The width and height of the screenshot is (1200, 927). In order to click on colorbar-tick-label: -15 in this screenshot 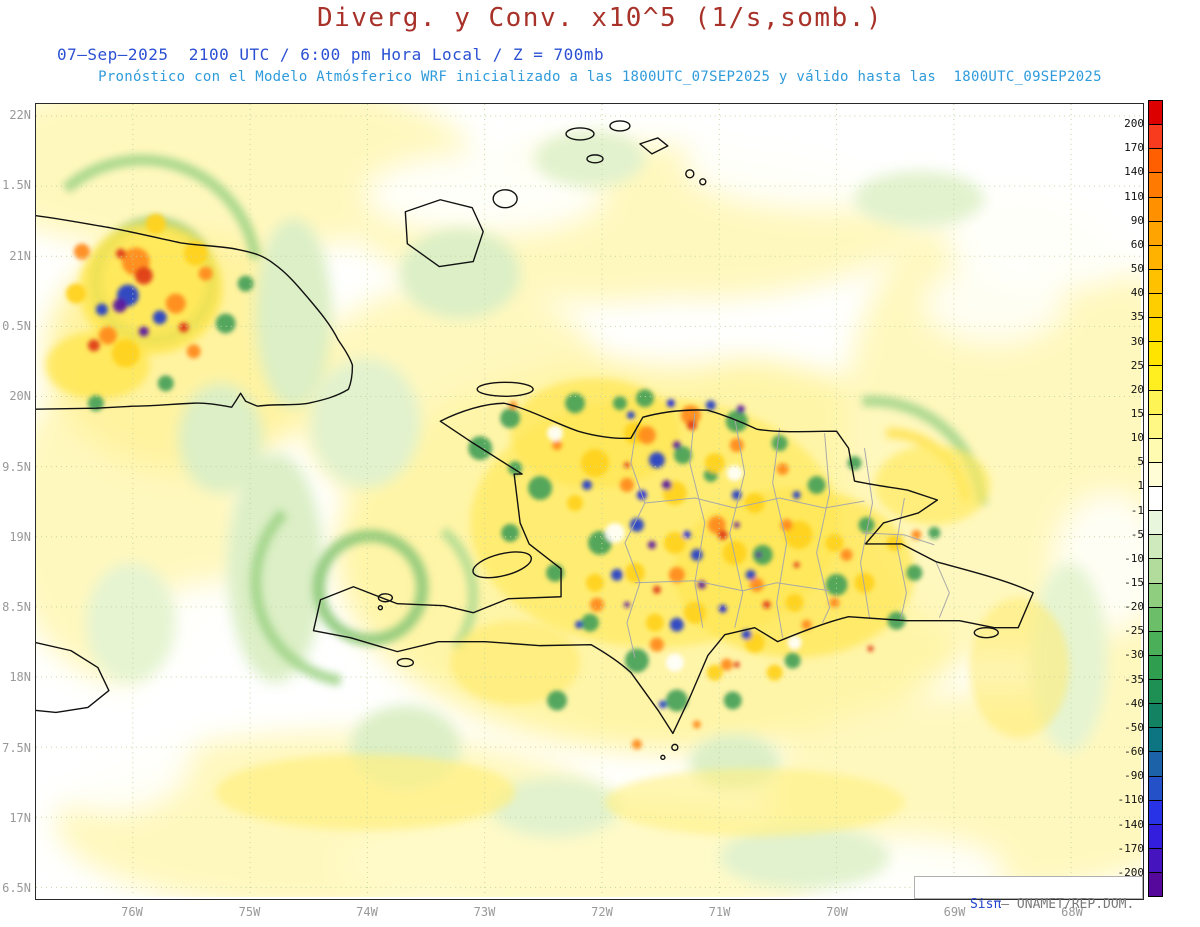, I will do `click(1134, 583)`.